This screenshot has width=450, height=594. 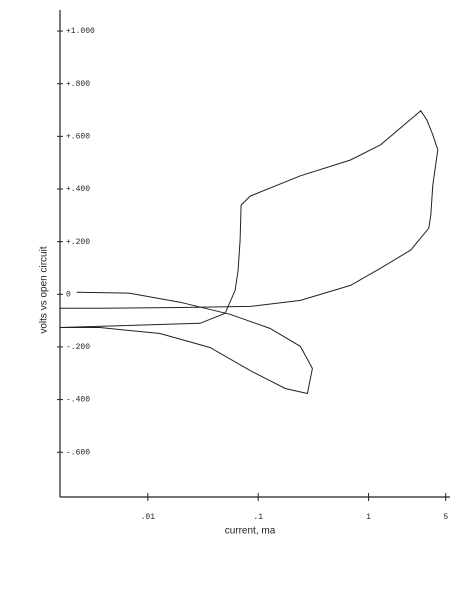 I want to click on x-axis-label: current, ma, so click(x=250, y=531).